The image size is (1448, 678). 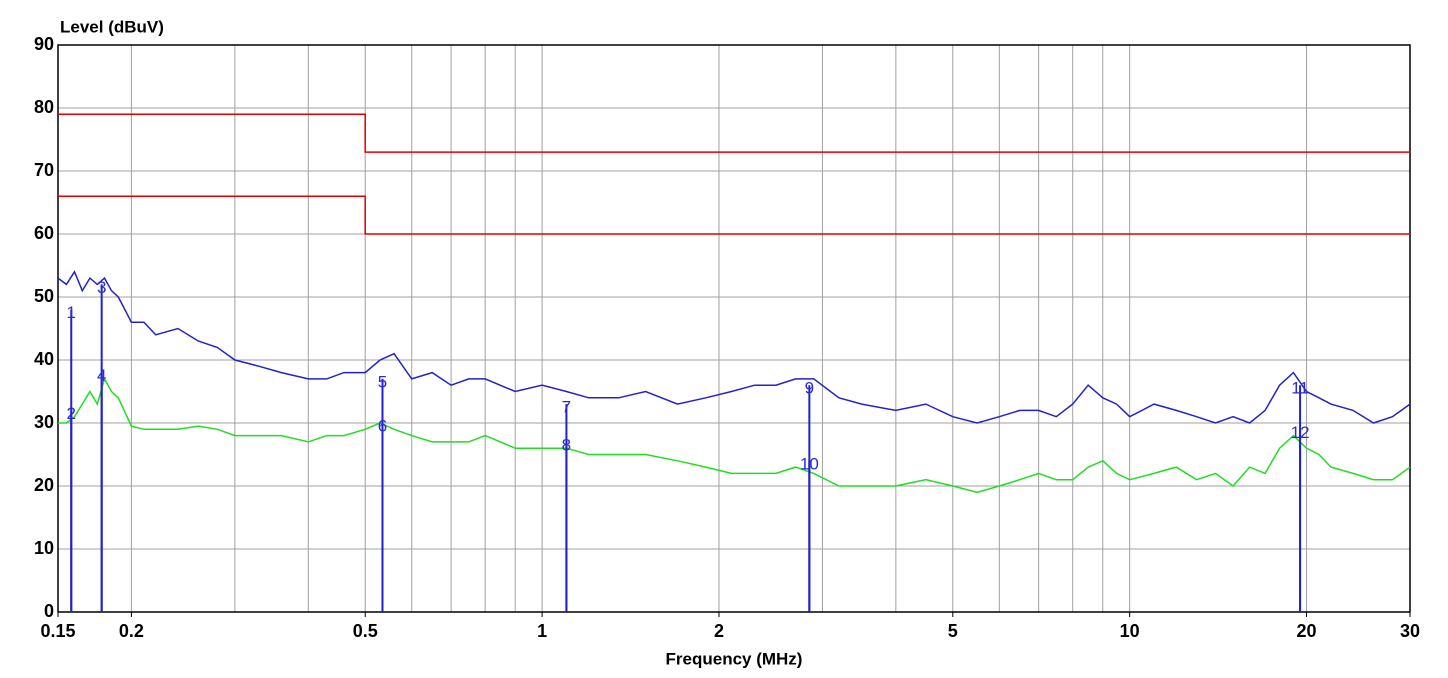 What do you see at coordinates (809, 388) in the screenshot?
I see `marker-label: 9` at bounding box center [809, 388].